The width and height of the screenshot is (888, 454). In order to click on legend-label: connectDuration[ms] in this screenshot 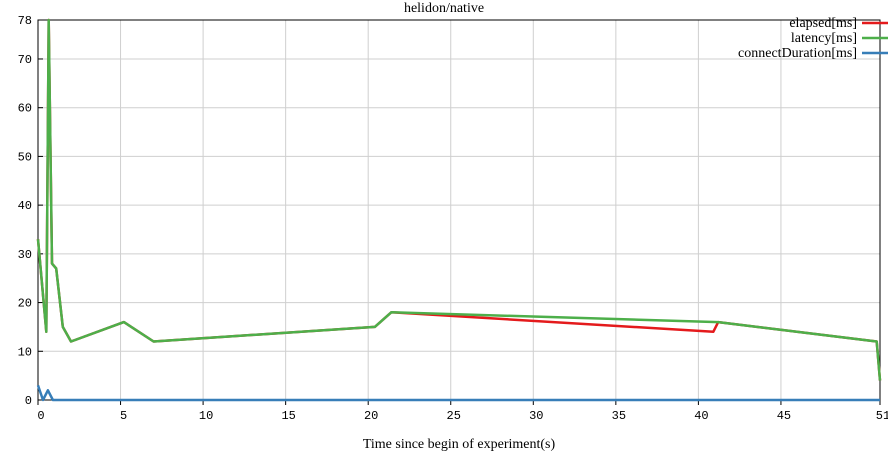, I will do `click(797, 53)`.